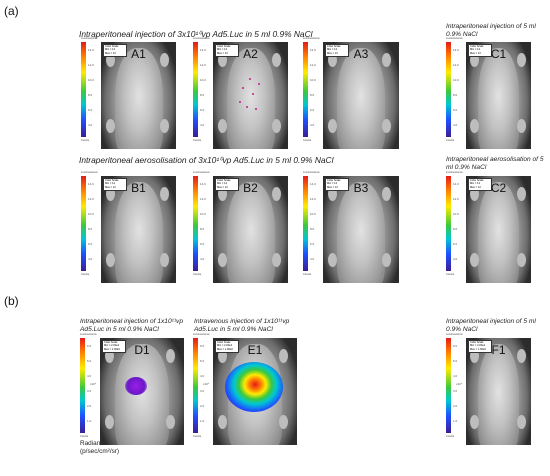  I want to click on colorbar-unit: x10⁶, so click(93, 384).